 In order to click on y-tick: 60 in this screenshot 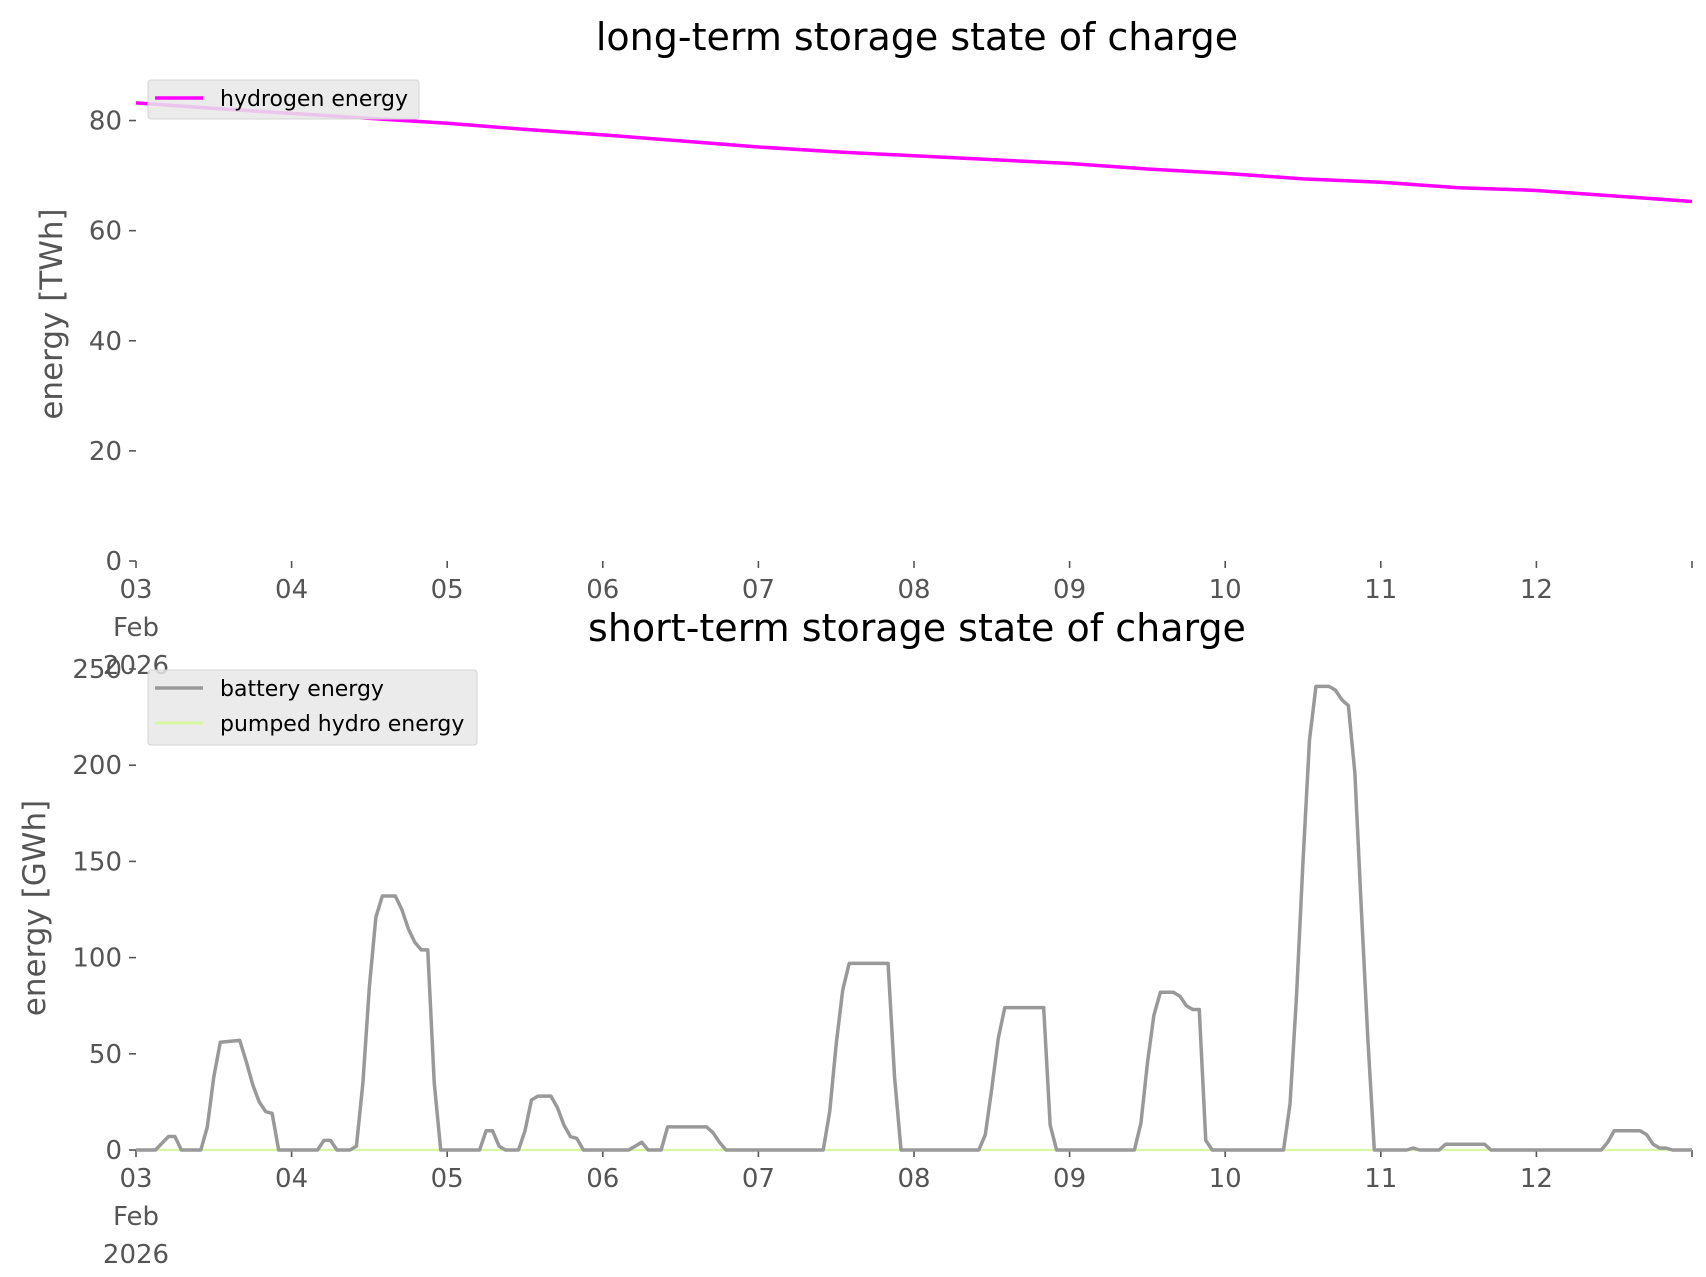, I will do `click(112, 232)`.